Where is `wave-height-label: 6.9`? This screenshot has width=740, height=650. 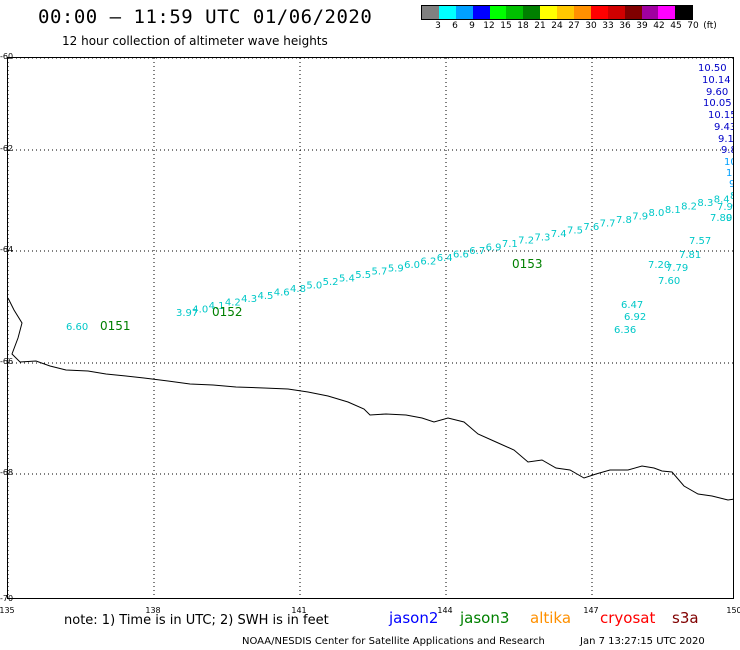
wave-height-label: 6.9 is located at coordinates (494, 248).